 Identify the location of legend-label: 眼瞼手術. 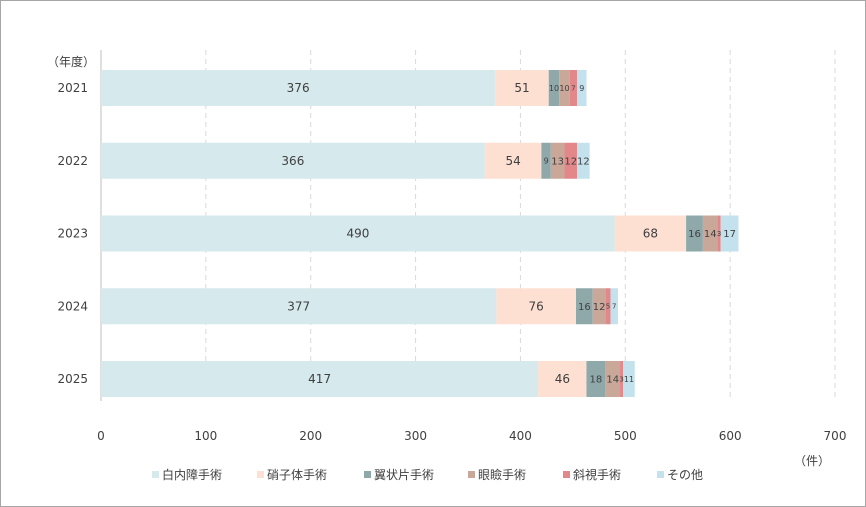
(502, 474).